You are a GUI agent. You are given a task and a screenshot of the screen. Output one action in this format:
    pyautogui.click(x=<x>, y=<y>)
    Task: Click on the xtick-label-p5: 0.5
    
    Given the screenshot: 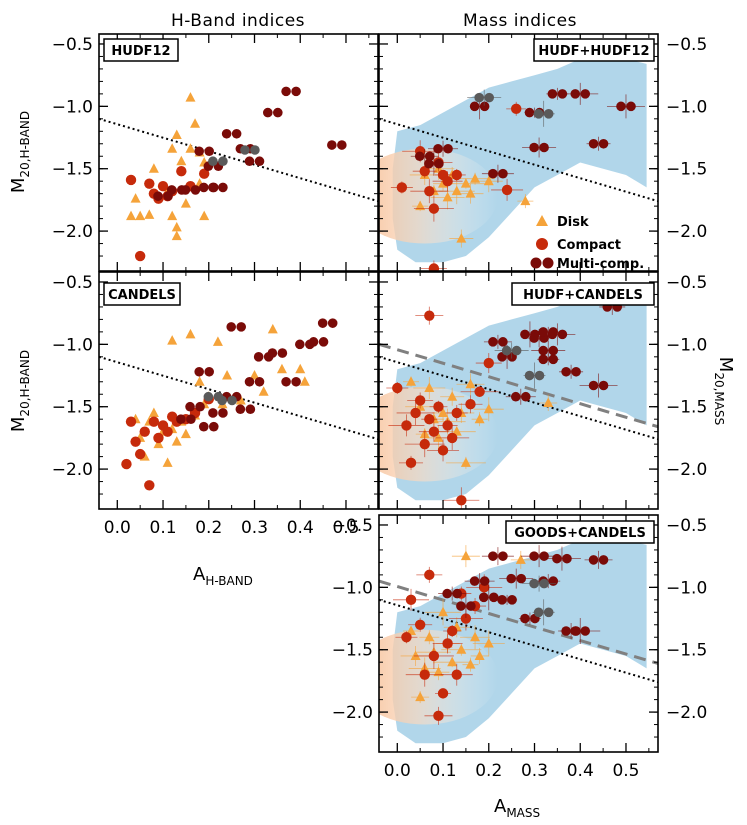 What is the action you would take?
    pyautogui.click(x=625, y=771)
    